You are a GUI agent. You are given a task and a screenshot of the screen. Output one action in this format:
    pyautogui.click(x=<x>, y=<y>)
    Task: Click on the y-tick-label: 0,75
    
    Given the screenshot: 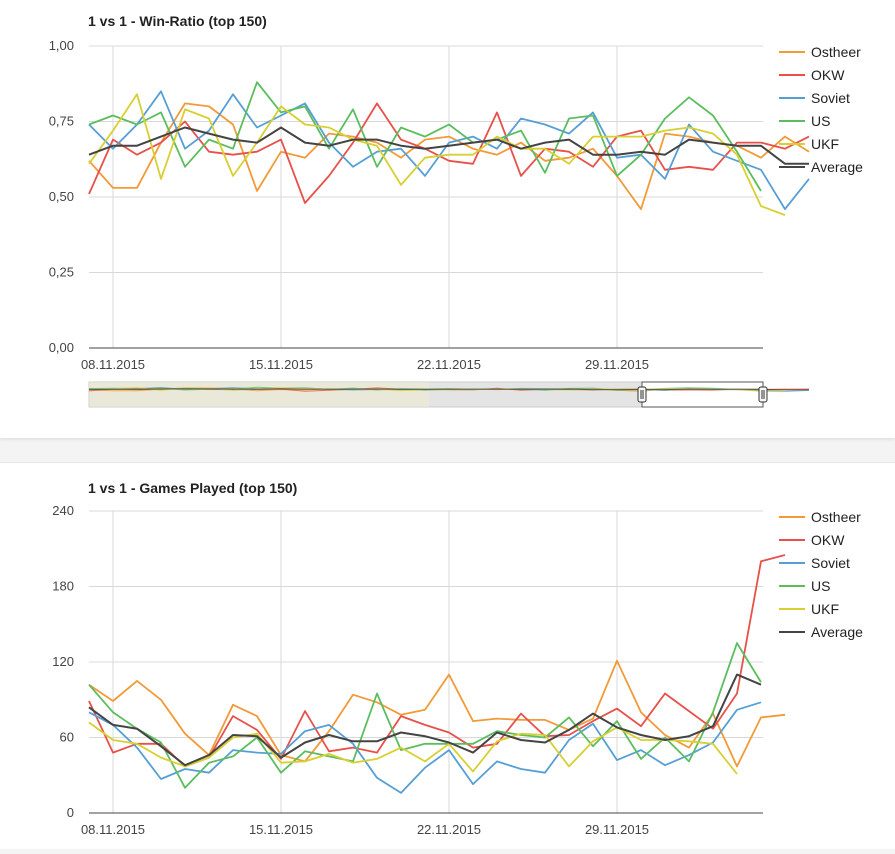 What is the action you would take?
    pyautogui.click(x=61, y=121)
    